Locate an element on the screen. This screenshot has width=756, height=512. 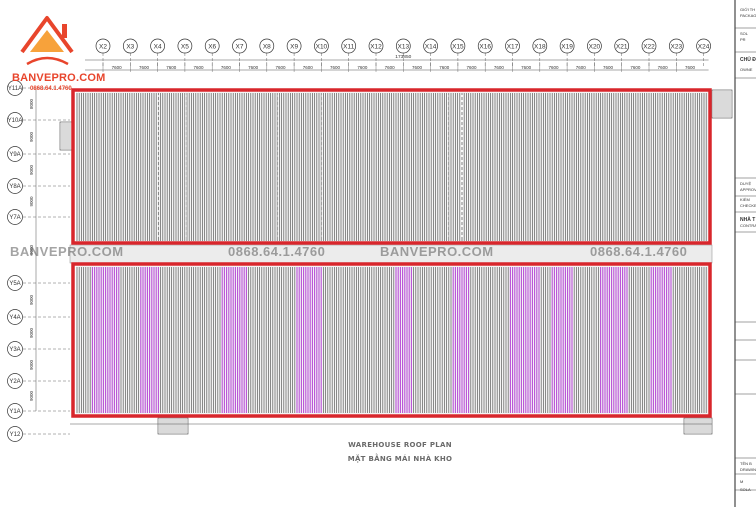
title-block-label: OWNE is located at coordinates (746, 69).